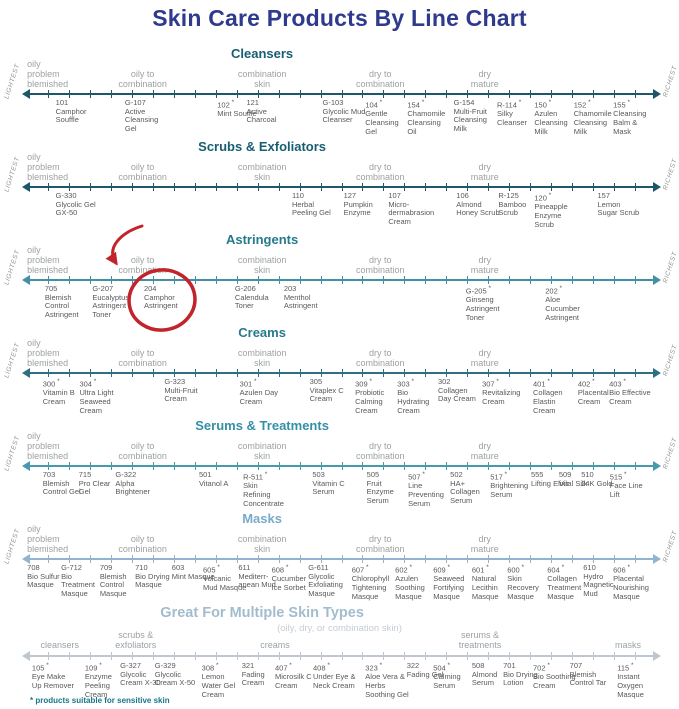  Describe the element at coordinates (429, 117) in the screenshot. I see `product-label: 154 * Chamomile Cleansing Oil` at that location.